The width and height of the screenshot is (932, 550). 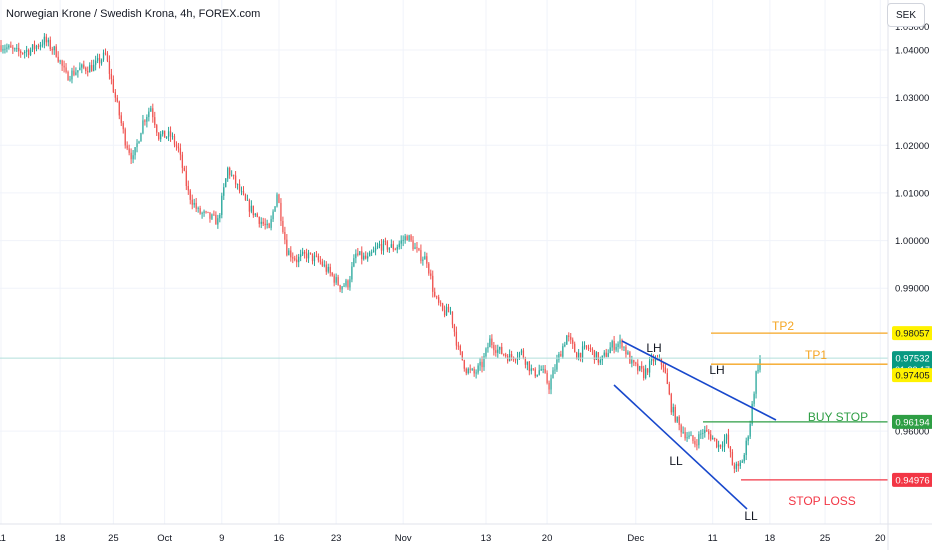 I want to click on time-tick-label: Oct, so click(x=164, y=538).